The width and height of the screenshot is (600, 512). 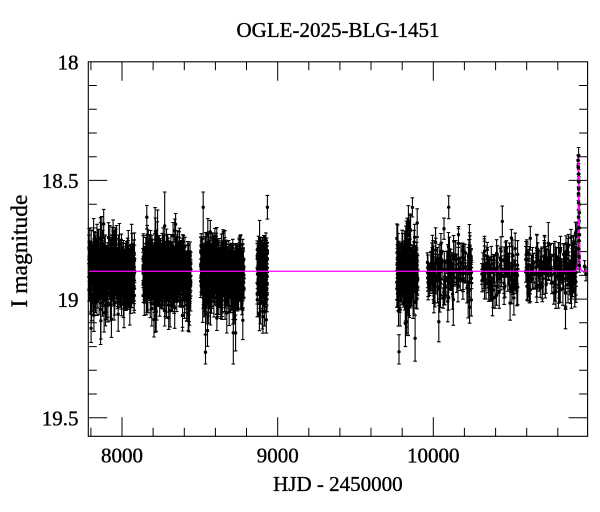 What do you see at coordinates (68, 300) in the screenshot?
I see `svg-text: 19` at bounding box center [68, 300].